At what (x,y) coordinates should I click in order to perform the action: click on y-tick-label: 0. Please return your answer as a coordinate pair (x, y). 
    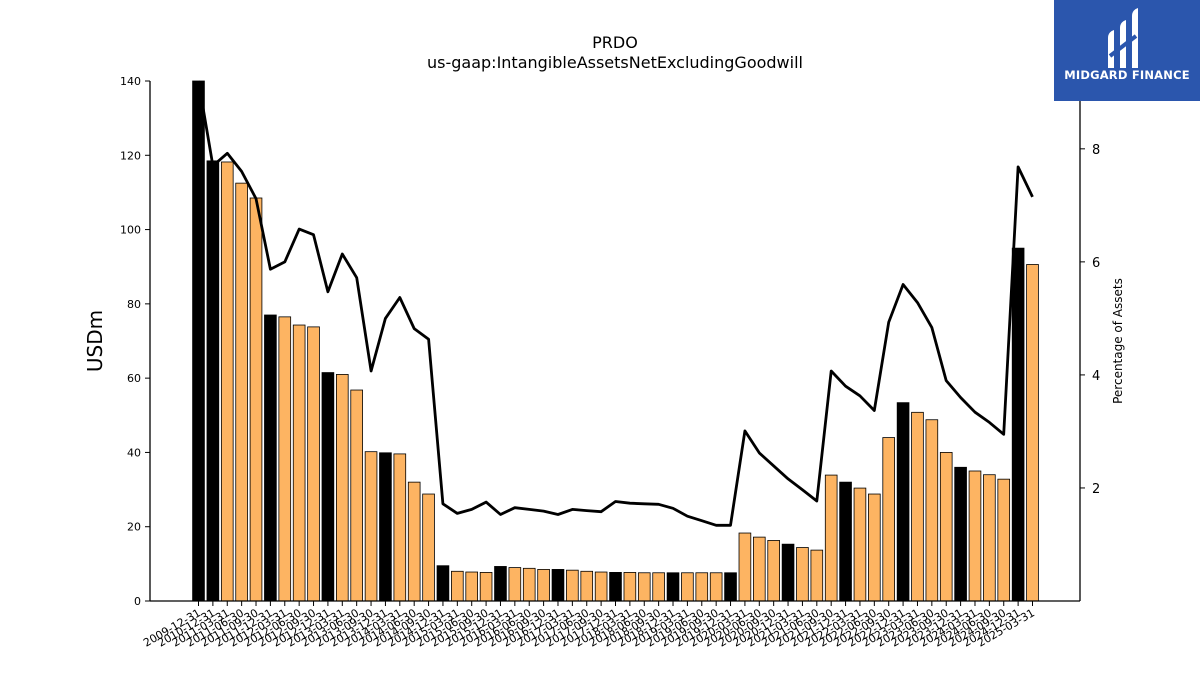
    Looking at the image, I should click on (137, 601).